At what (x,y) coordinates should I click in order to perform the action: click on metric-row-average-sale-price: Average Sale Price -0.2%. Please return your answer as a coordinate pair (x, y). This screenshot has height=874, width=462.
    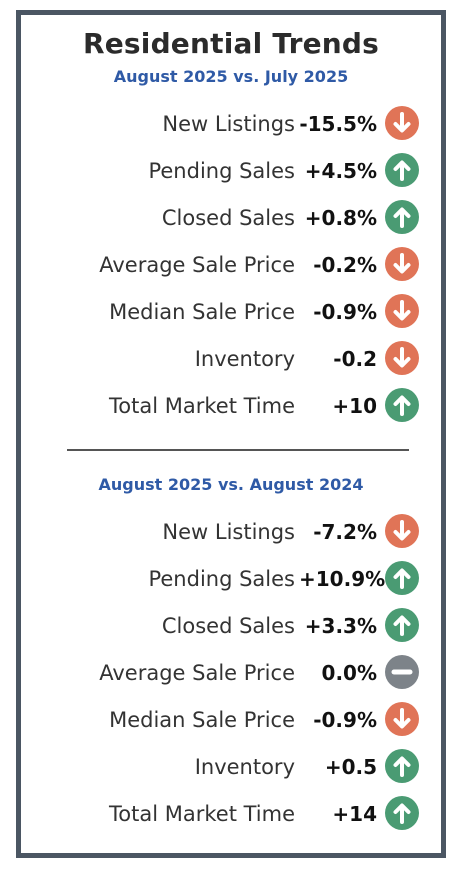
    Looking at the image, I should click on (231, 265).